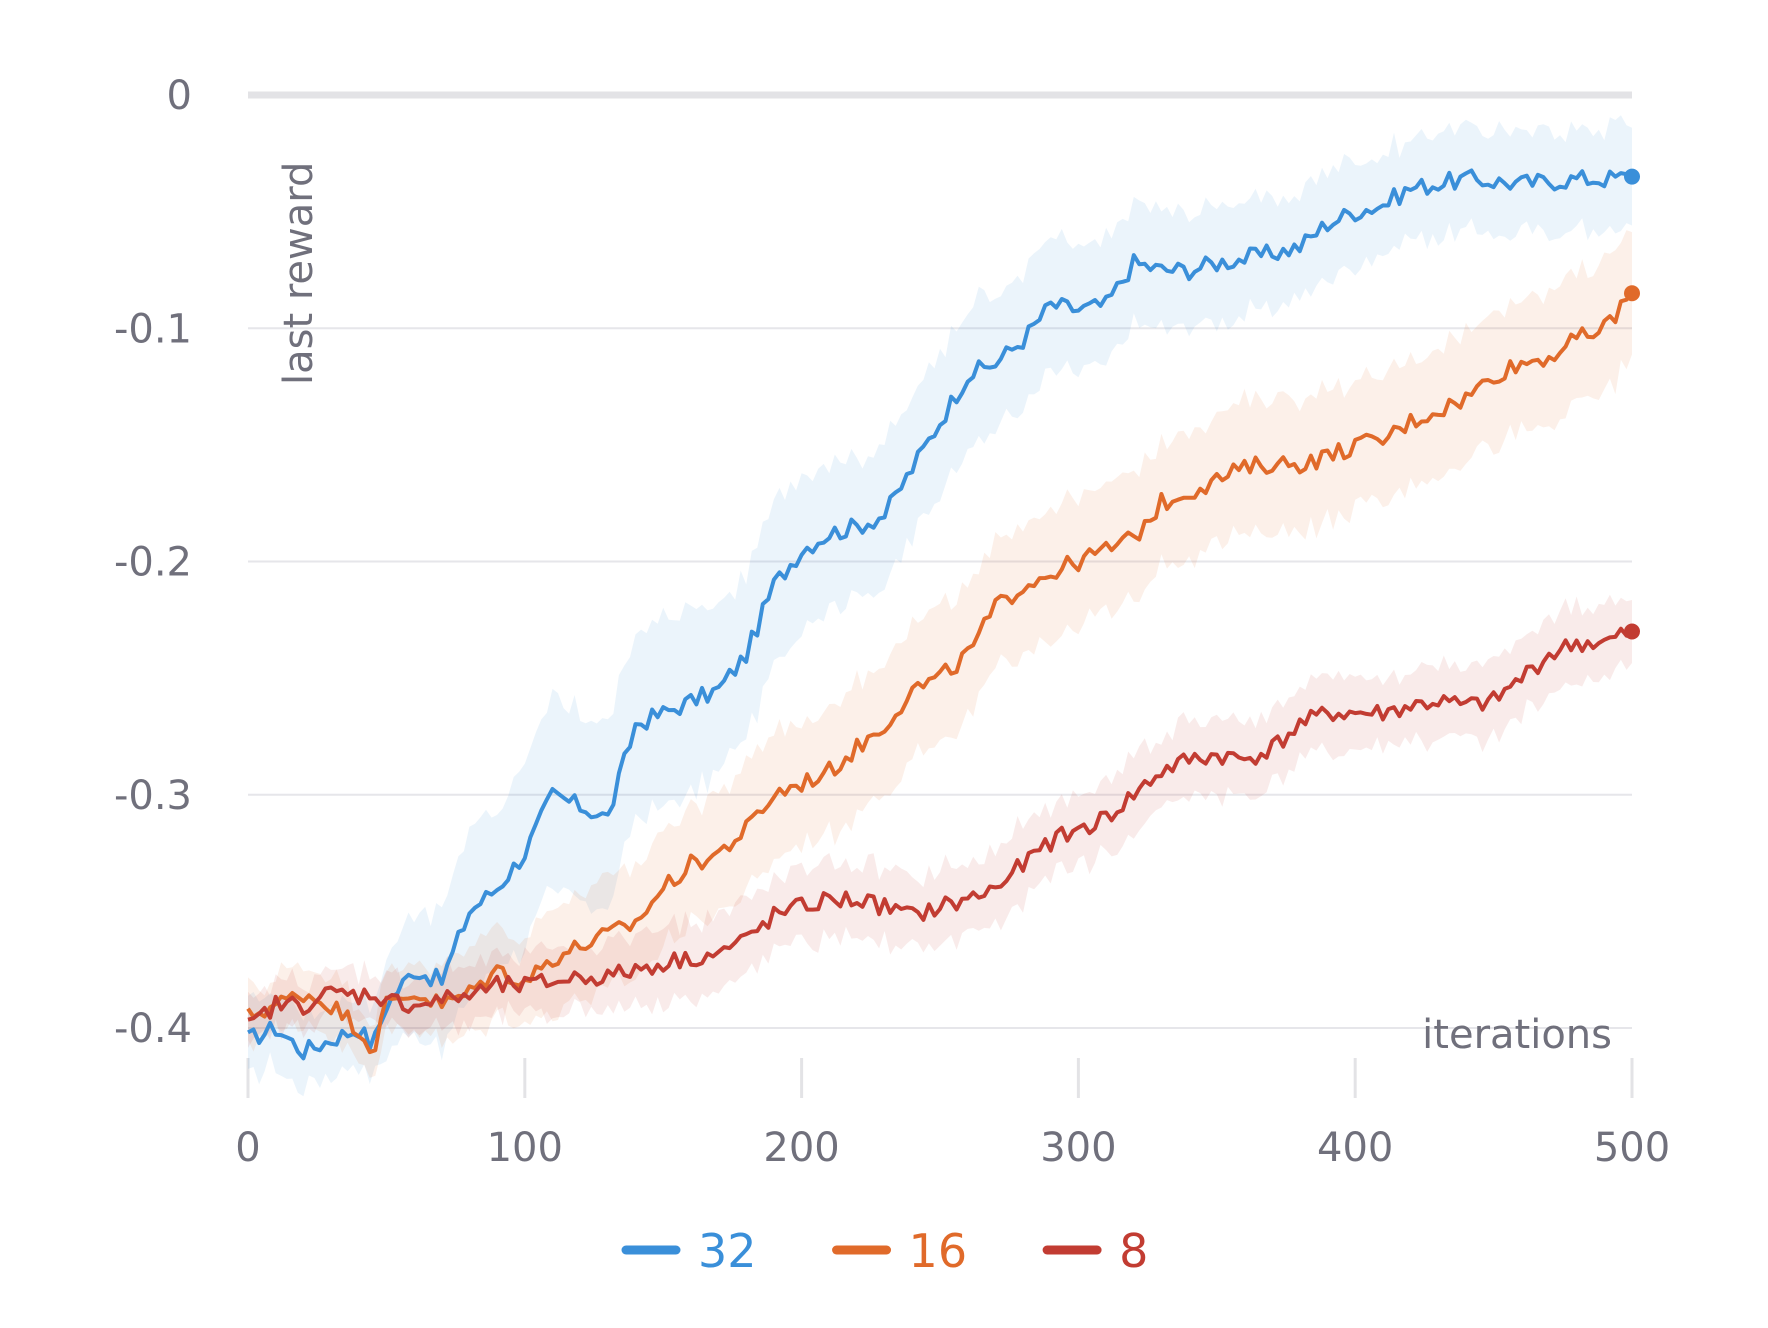 This screenshot has height=1328, width=1768. Describe the element at coordinates (689, 1251) in the screenshot. I see `legend-item-32: 32` at that location.